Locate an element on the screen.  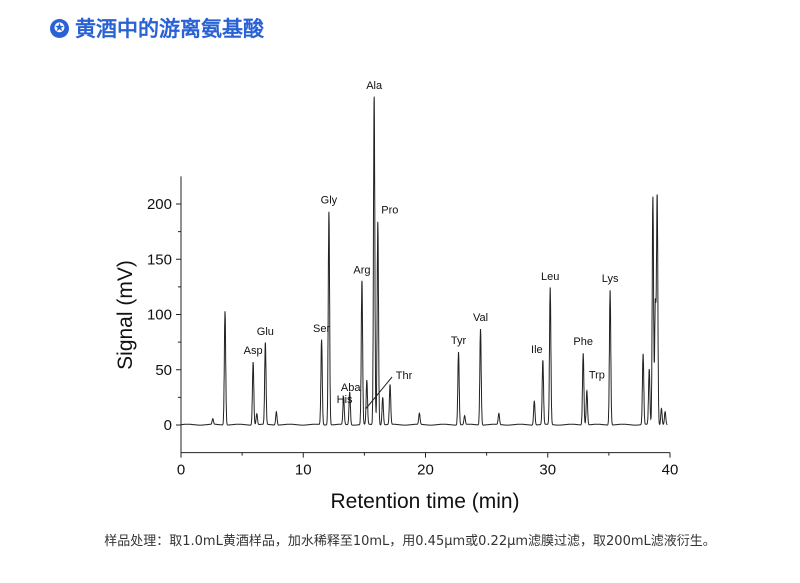
peak-label-pro: Pro is located at coordinates (389, 211).